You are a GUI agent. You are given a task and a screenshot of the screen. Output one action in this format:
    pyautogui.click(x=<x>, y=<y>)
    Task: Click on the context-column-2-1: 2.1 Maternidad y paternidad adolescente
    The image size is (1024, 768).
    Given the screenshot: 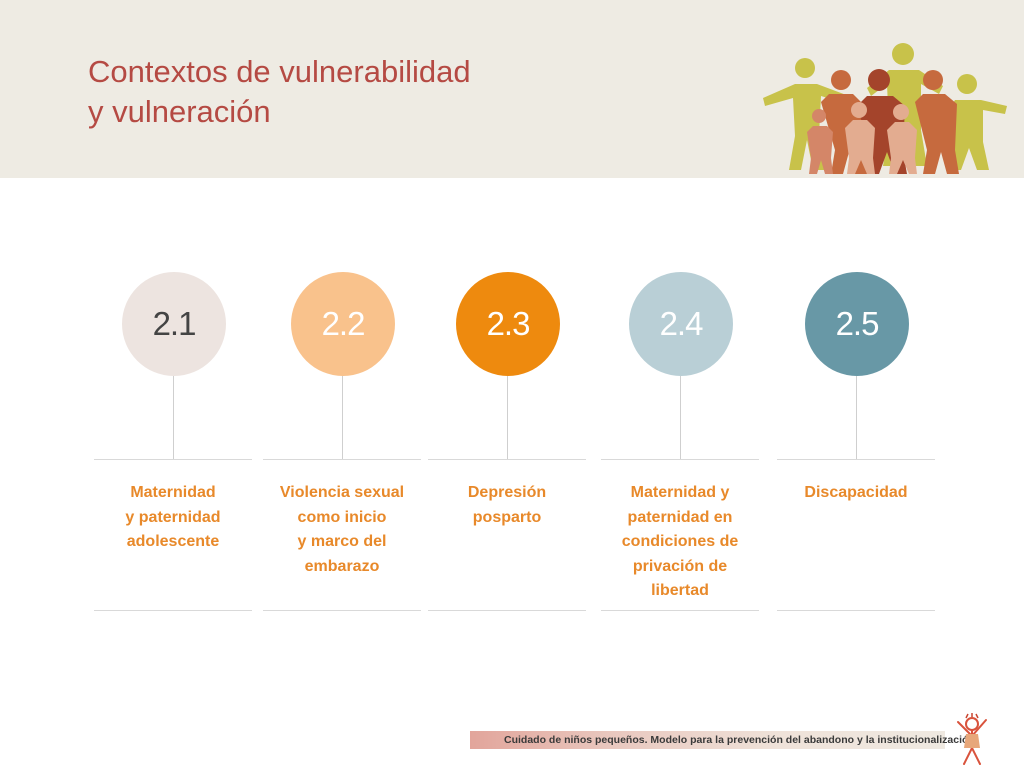 What is the action you would take?
    pyautogui.click(x=173, y=442)
    